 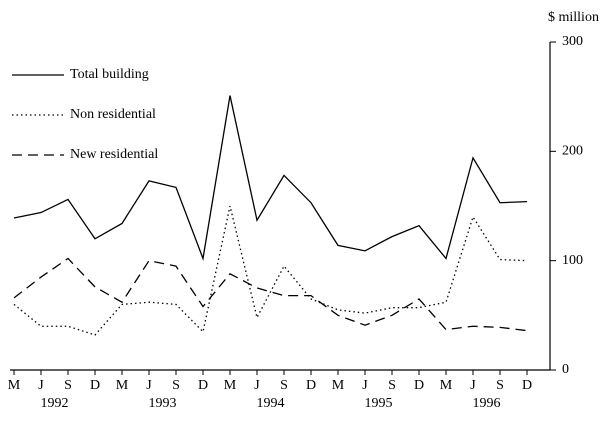 What do you see at coordinates (565, 369) in the screenshot?
I see `y-tick-label: 0` at bounding box center [565, 369].